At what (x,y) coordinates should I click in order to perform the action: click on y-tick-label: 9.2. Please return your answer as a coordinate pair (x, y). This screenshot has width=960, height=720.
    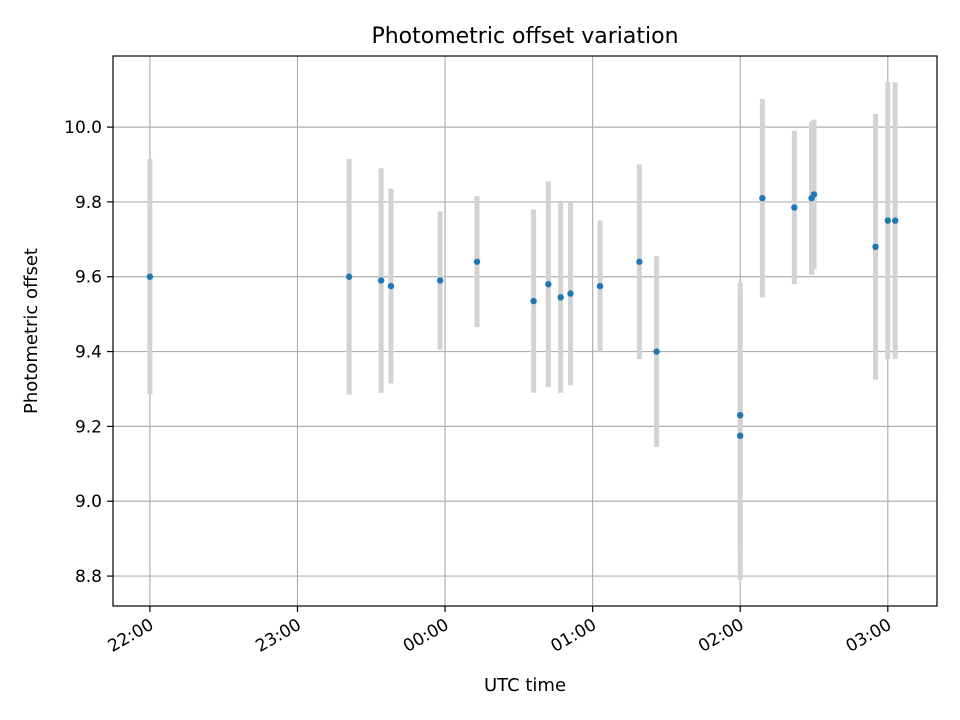
    Looking at the image, I should click on (88, 427).